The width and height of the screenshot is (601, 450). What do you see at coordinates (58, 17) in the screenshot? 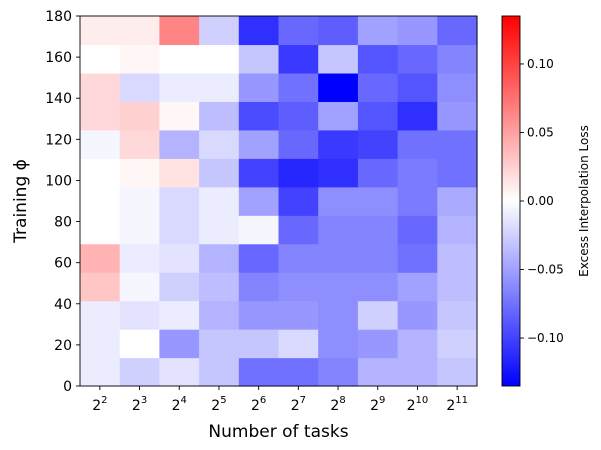
I see `y-tick-label: 180` at bounding box center [58, 17].